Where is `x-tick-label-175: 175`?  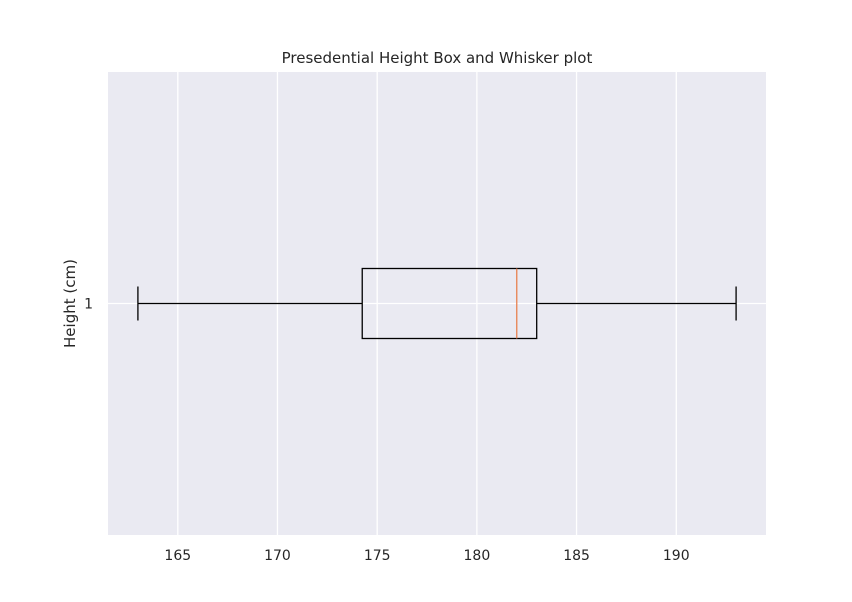
x-tick-label-175: 175 is located at coordinates (377, 556).